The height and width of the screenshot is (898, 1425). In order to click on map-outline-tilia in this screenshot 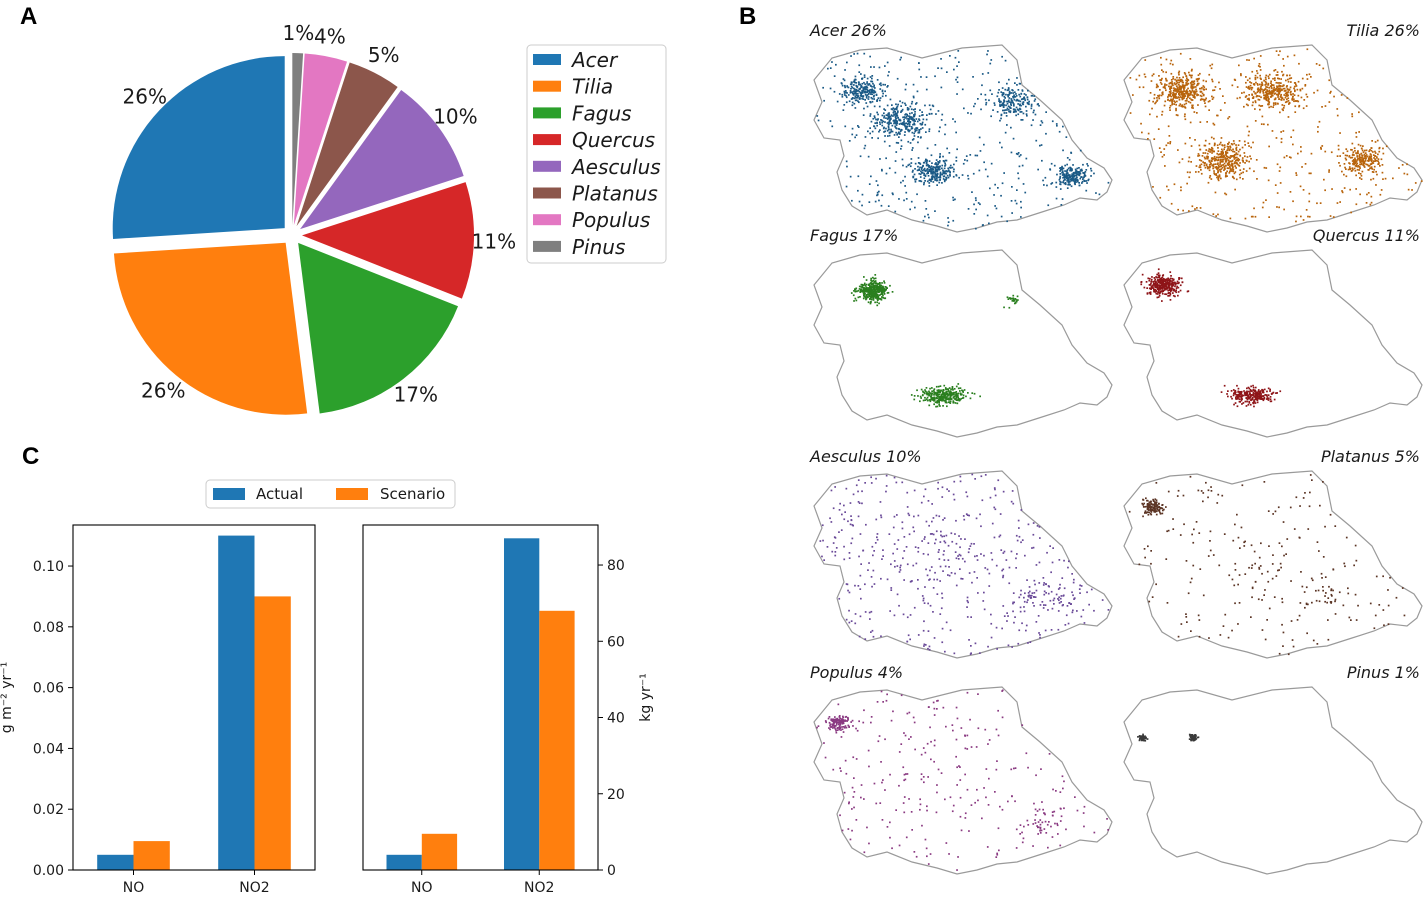, I will do `click(1273, 138)`.